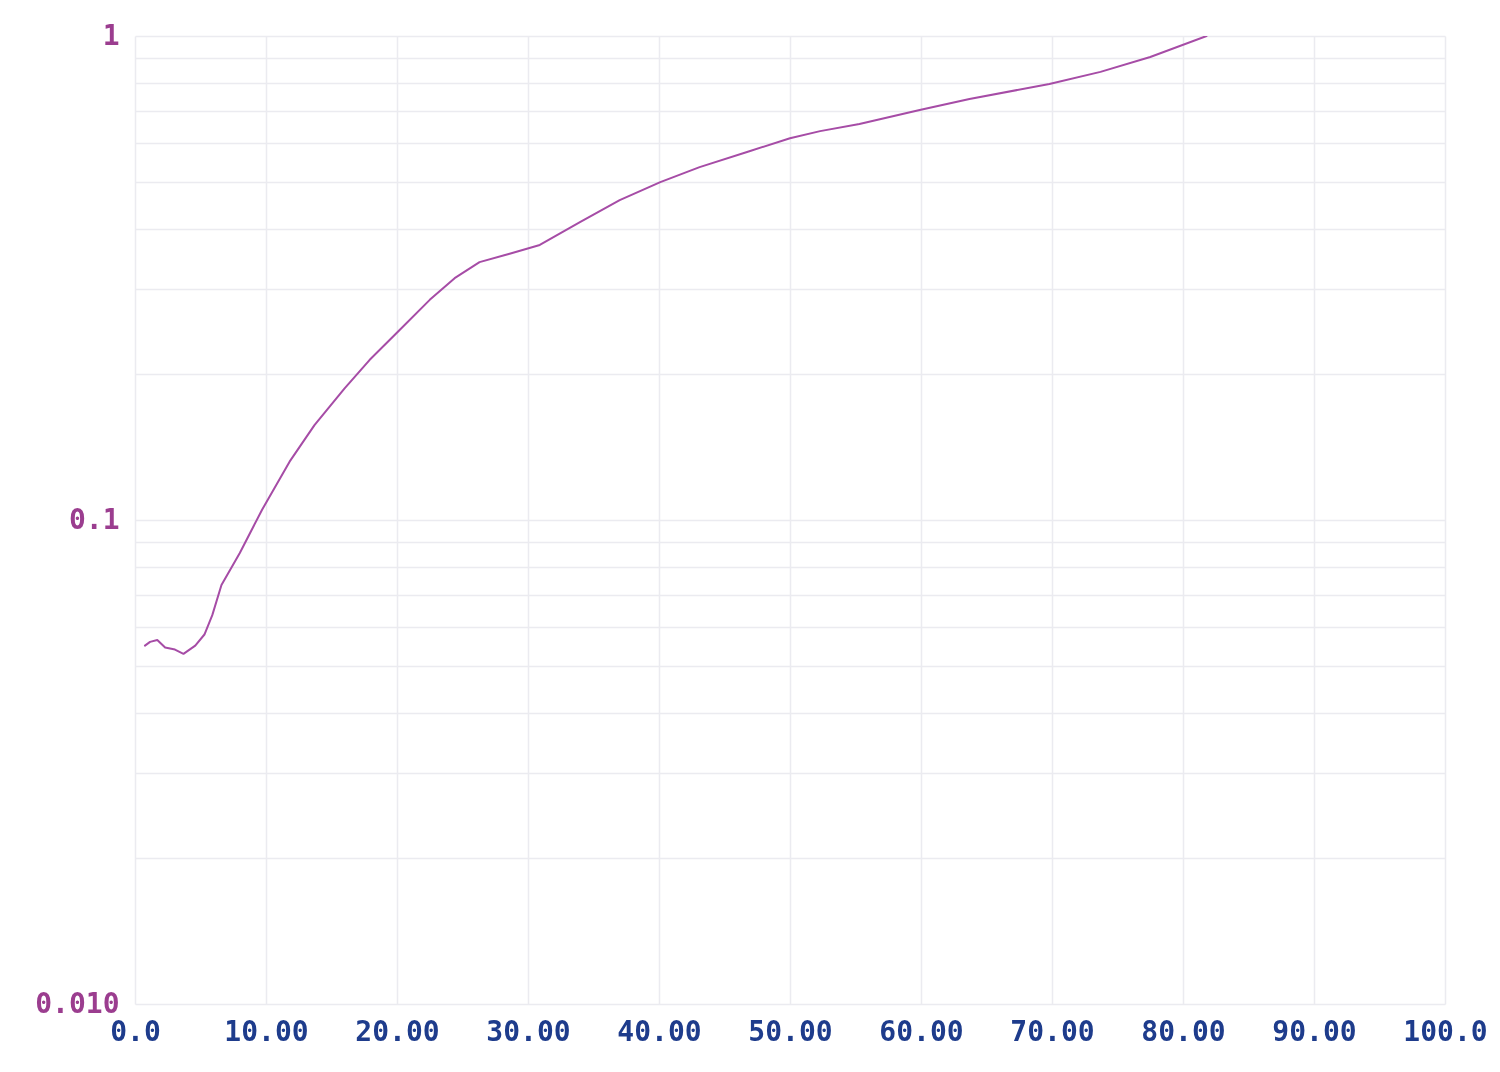  Describe the element at coordinates (94, 519) in the screenshot. I see `y-tick-label: 0.1` at that location.